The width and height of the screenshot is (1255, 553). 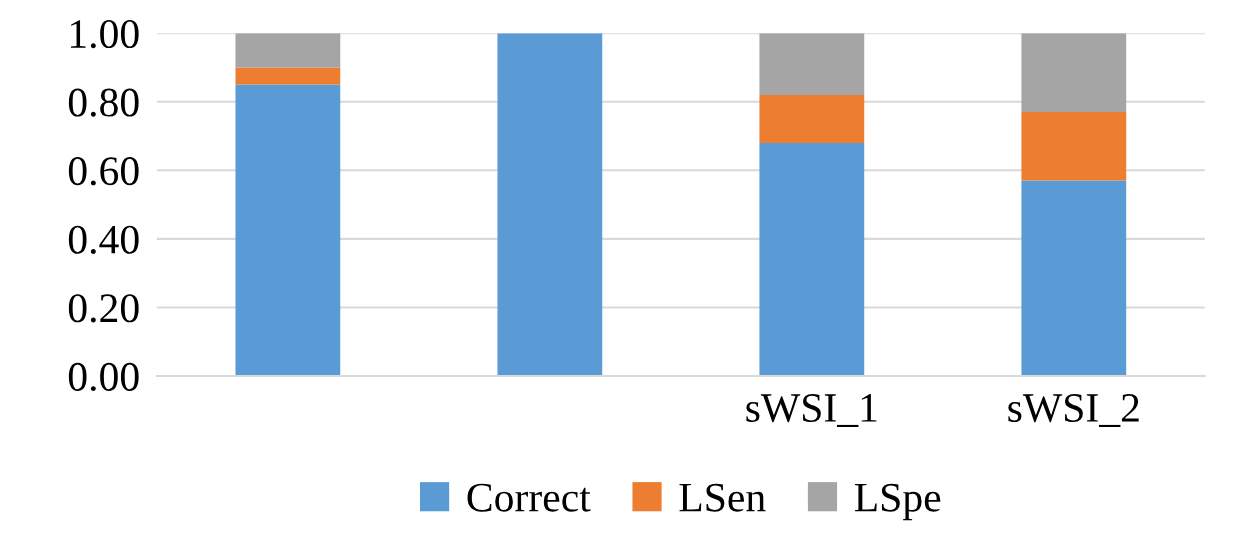 I want to click on x-tick-label: sWSI_1, so click(x=811, y=410).